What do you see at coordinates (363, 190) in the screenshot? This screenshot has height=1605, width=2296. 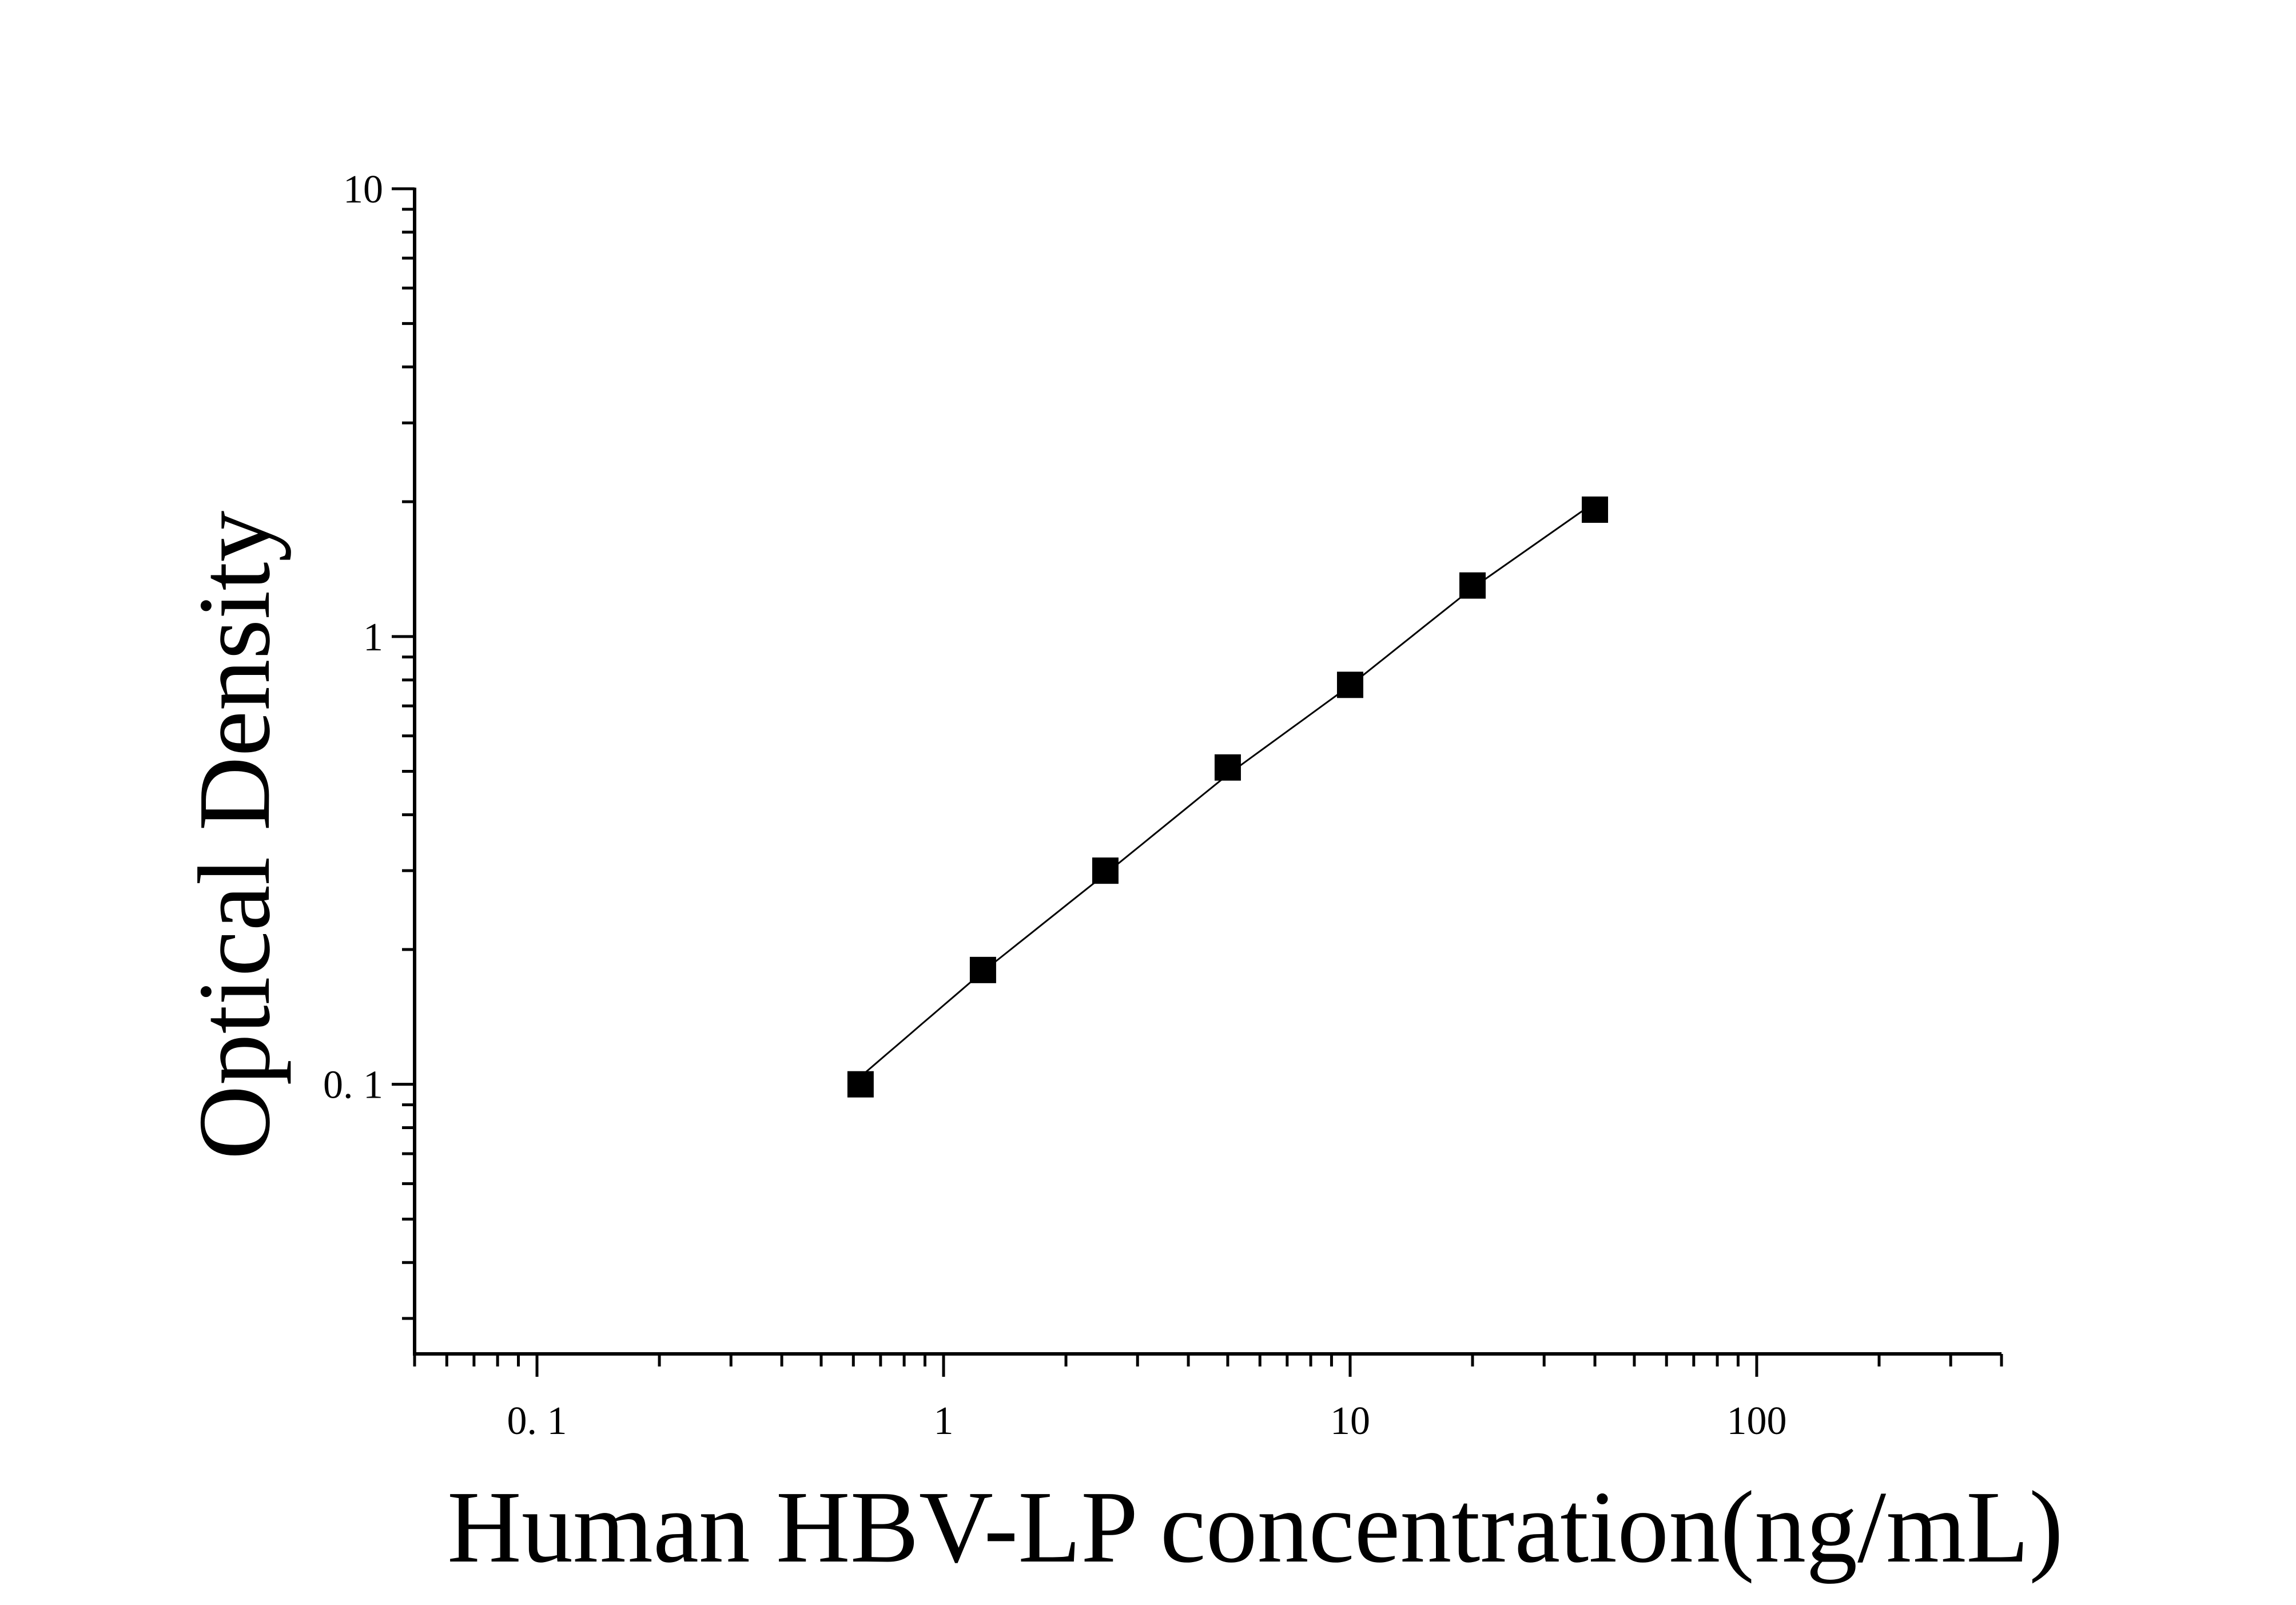 I see `y-tick-label: 10` at bounding box center [363, 190].